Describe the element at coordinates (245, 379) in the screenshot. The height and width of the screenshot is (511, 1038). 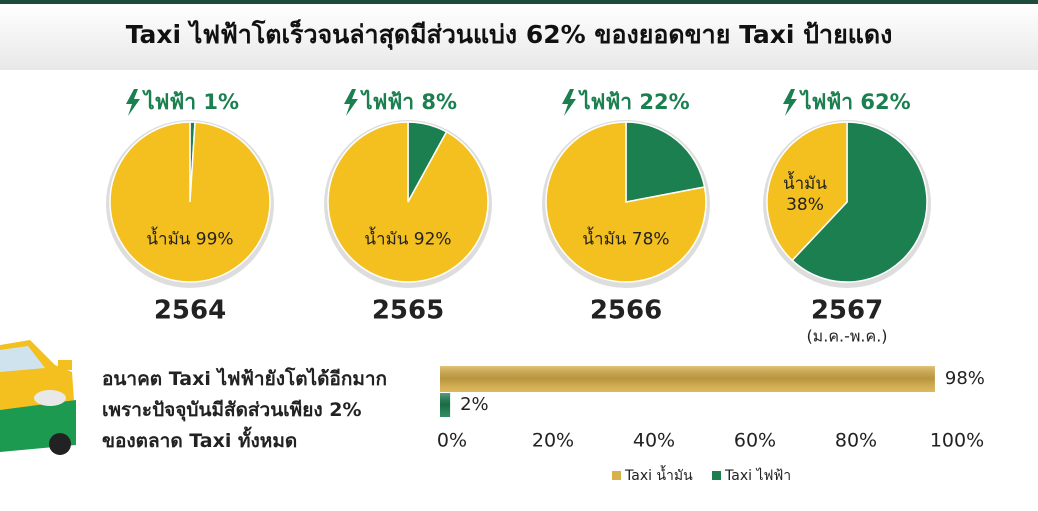
I see `annotation: อนาคต Taxi ไฟฟ้ายังโตได้อีกมาก` at that location.